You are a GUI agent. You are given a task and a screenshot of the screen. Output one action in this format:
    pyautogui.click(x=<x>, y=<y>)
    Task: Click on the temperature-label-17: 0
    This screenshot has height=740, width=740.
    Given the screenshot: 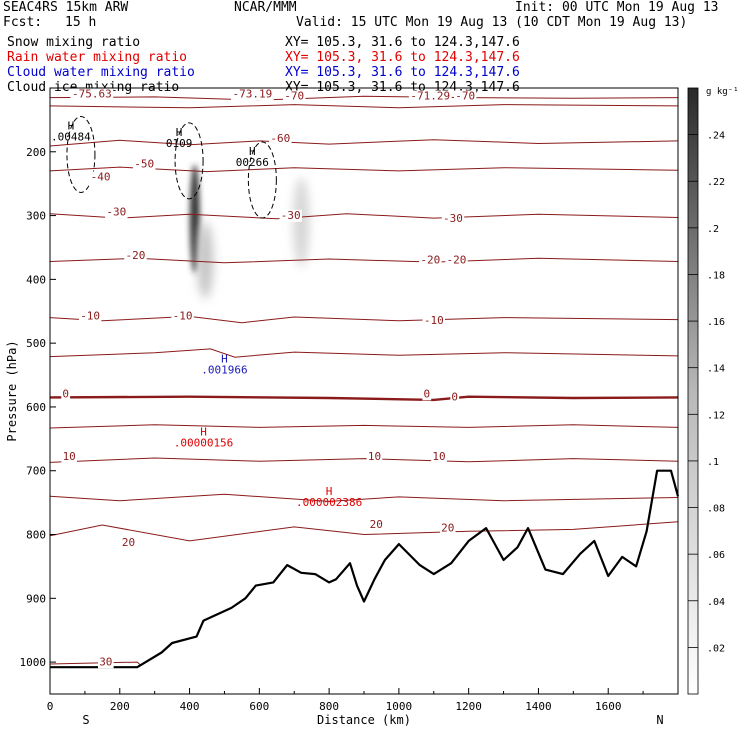 What is the action you would take?
    pyautogui.click(x=65, y=393)
    